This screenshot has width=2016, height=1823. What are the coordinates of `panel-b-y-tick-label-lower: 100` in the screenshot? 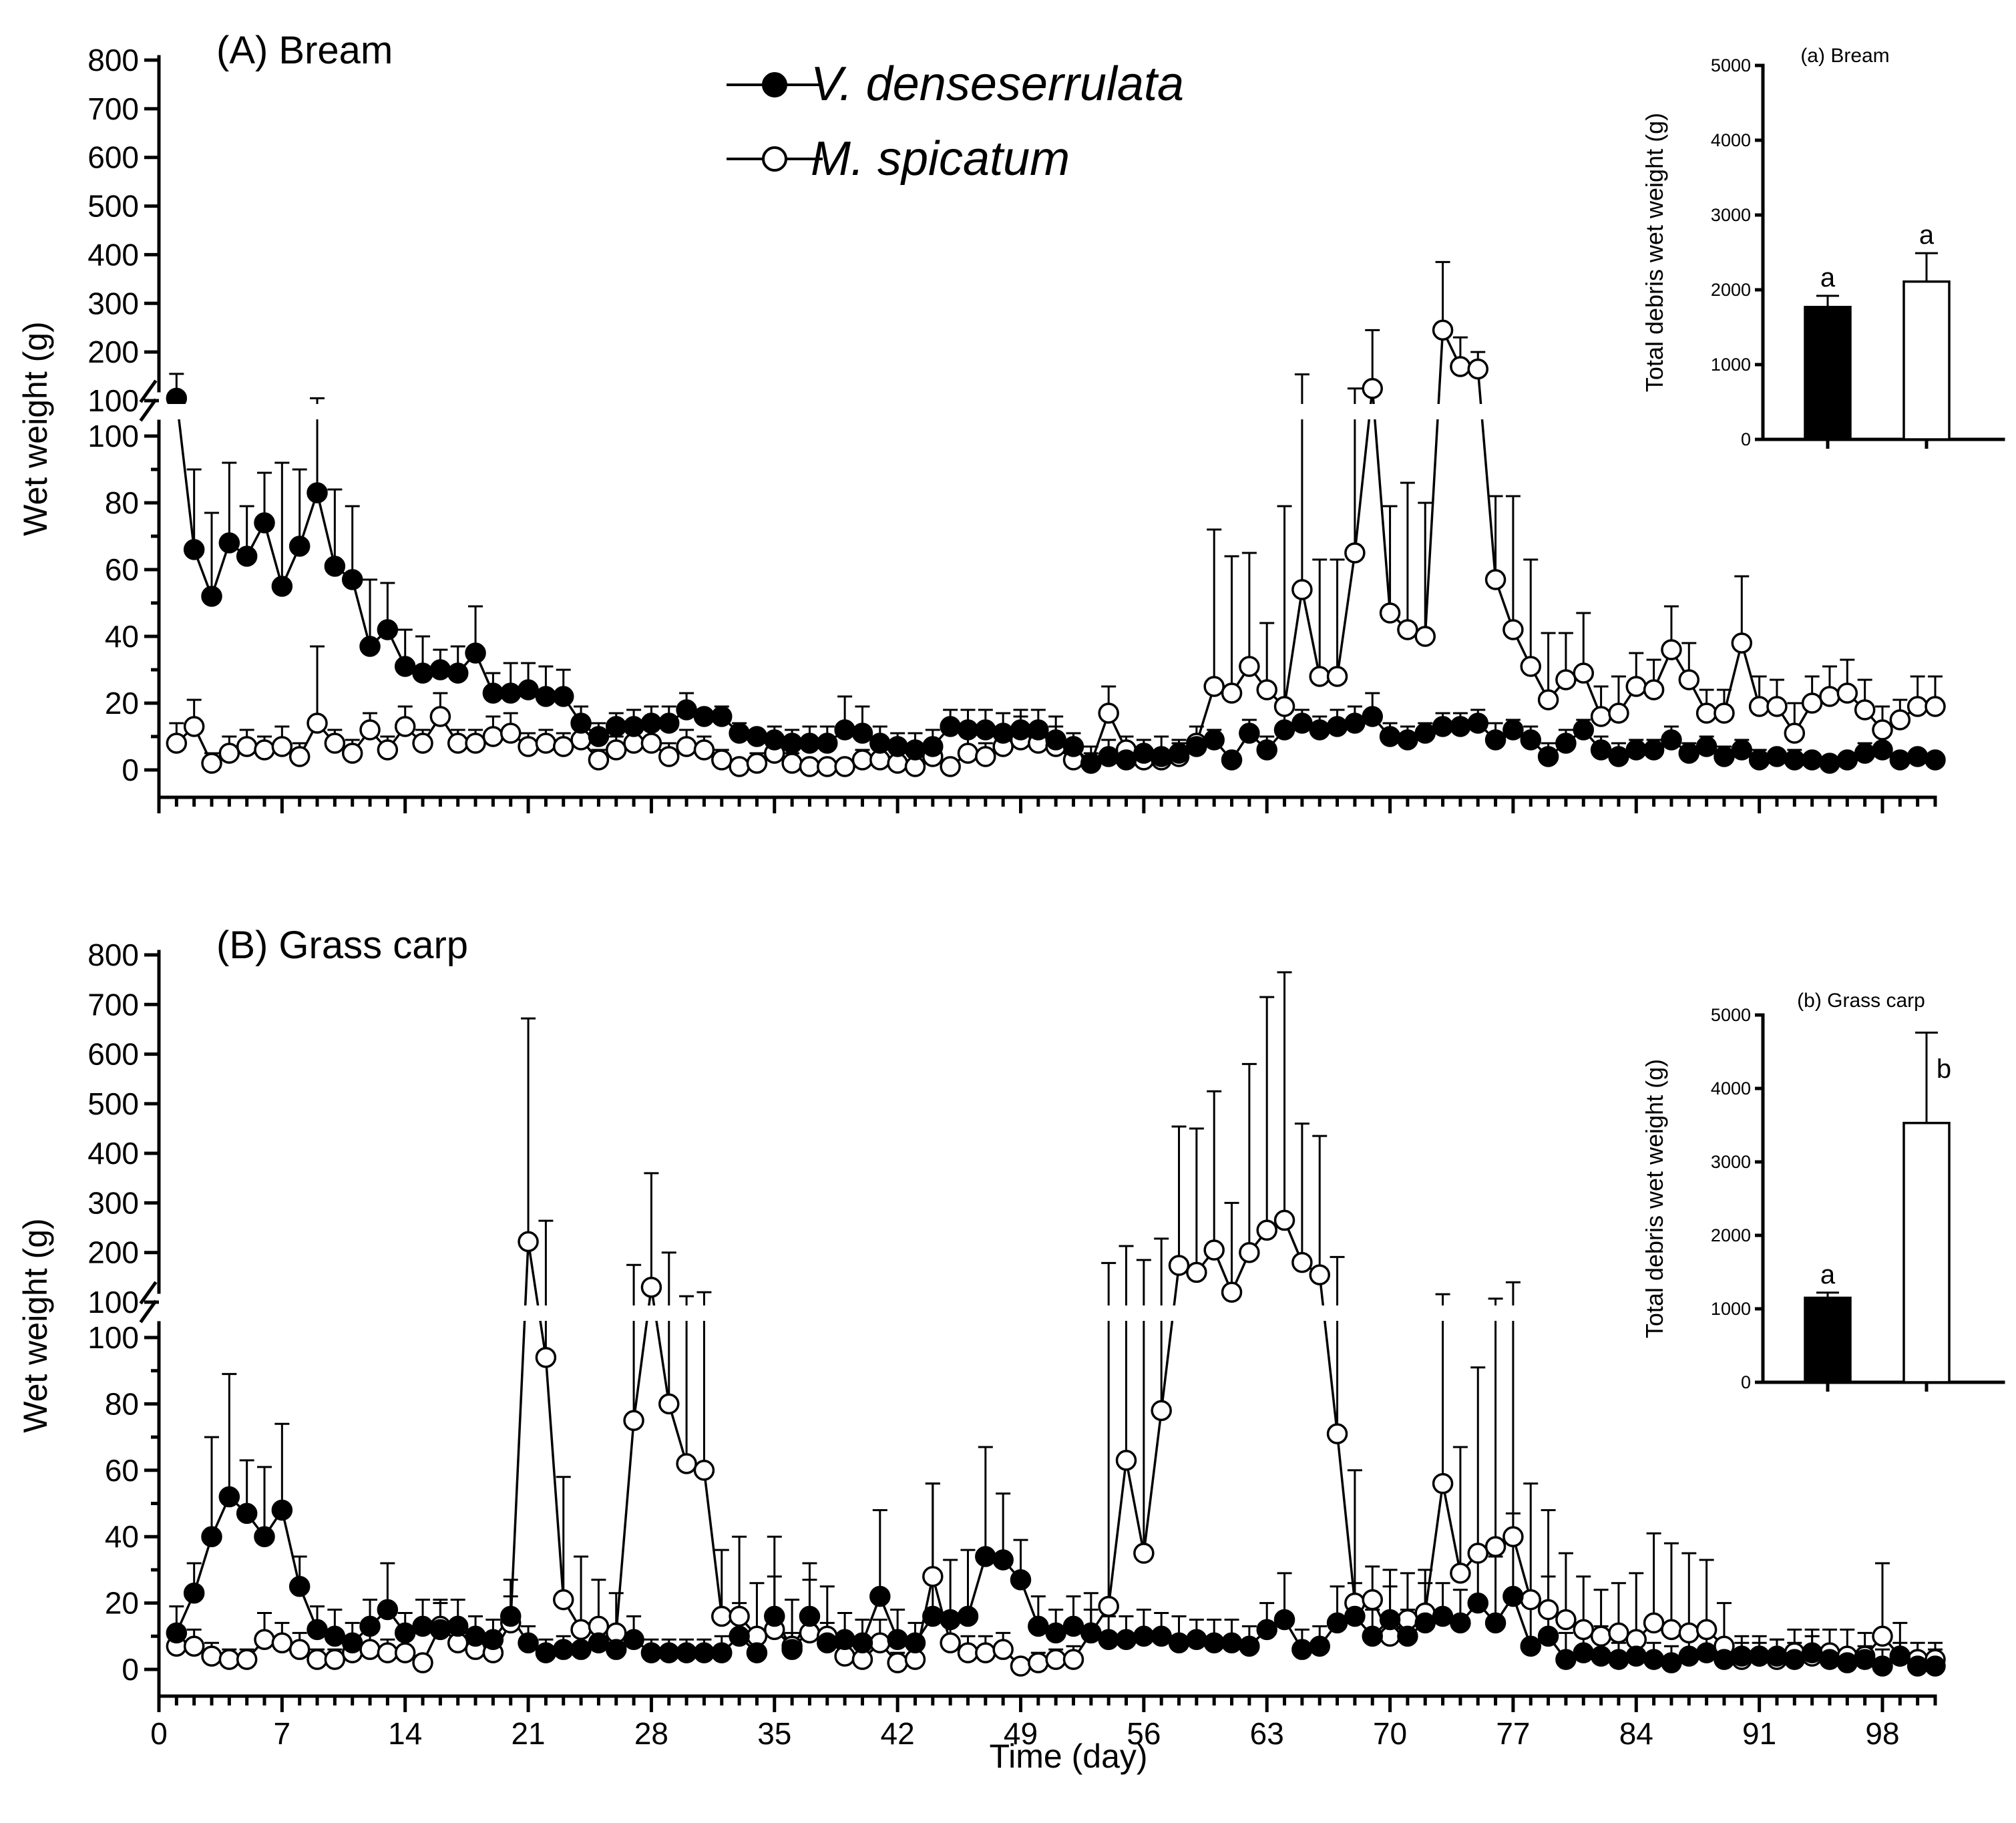 It's located at (113, 1337).